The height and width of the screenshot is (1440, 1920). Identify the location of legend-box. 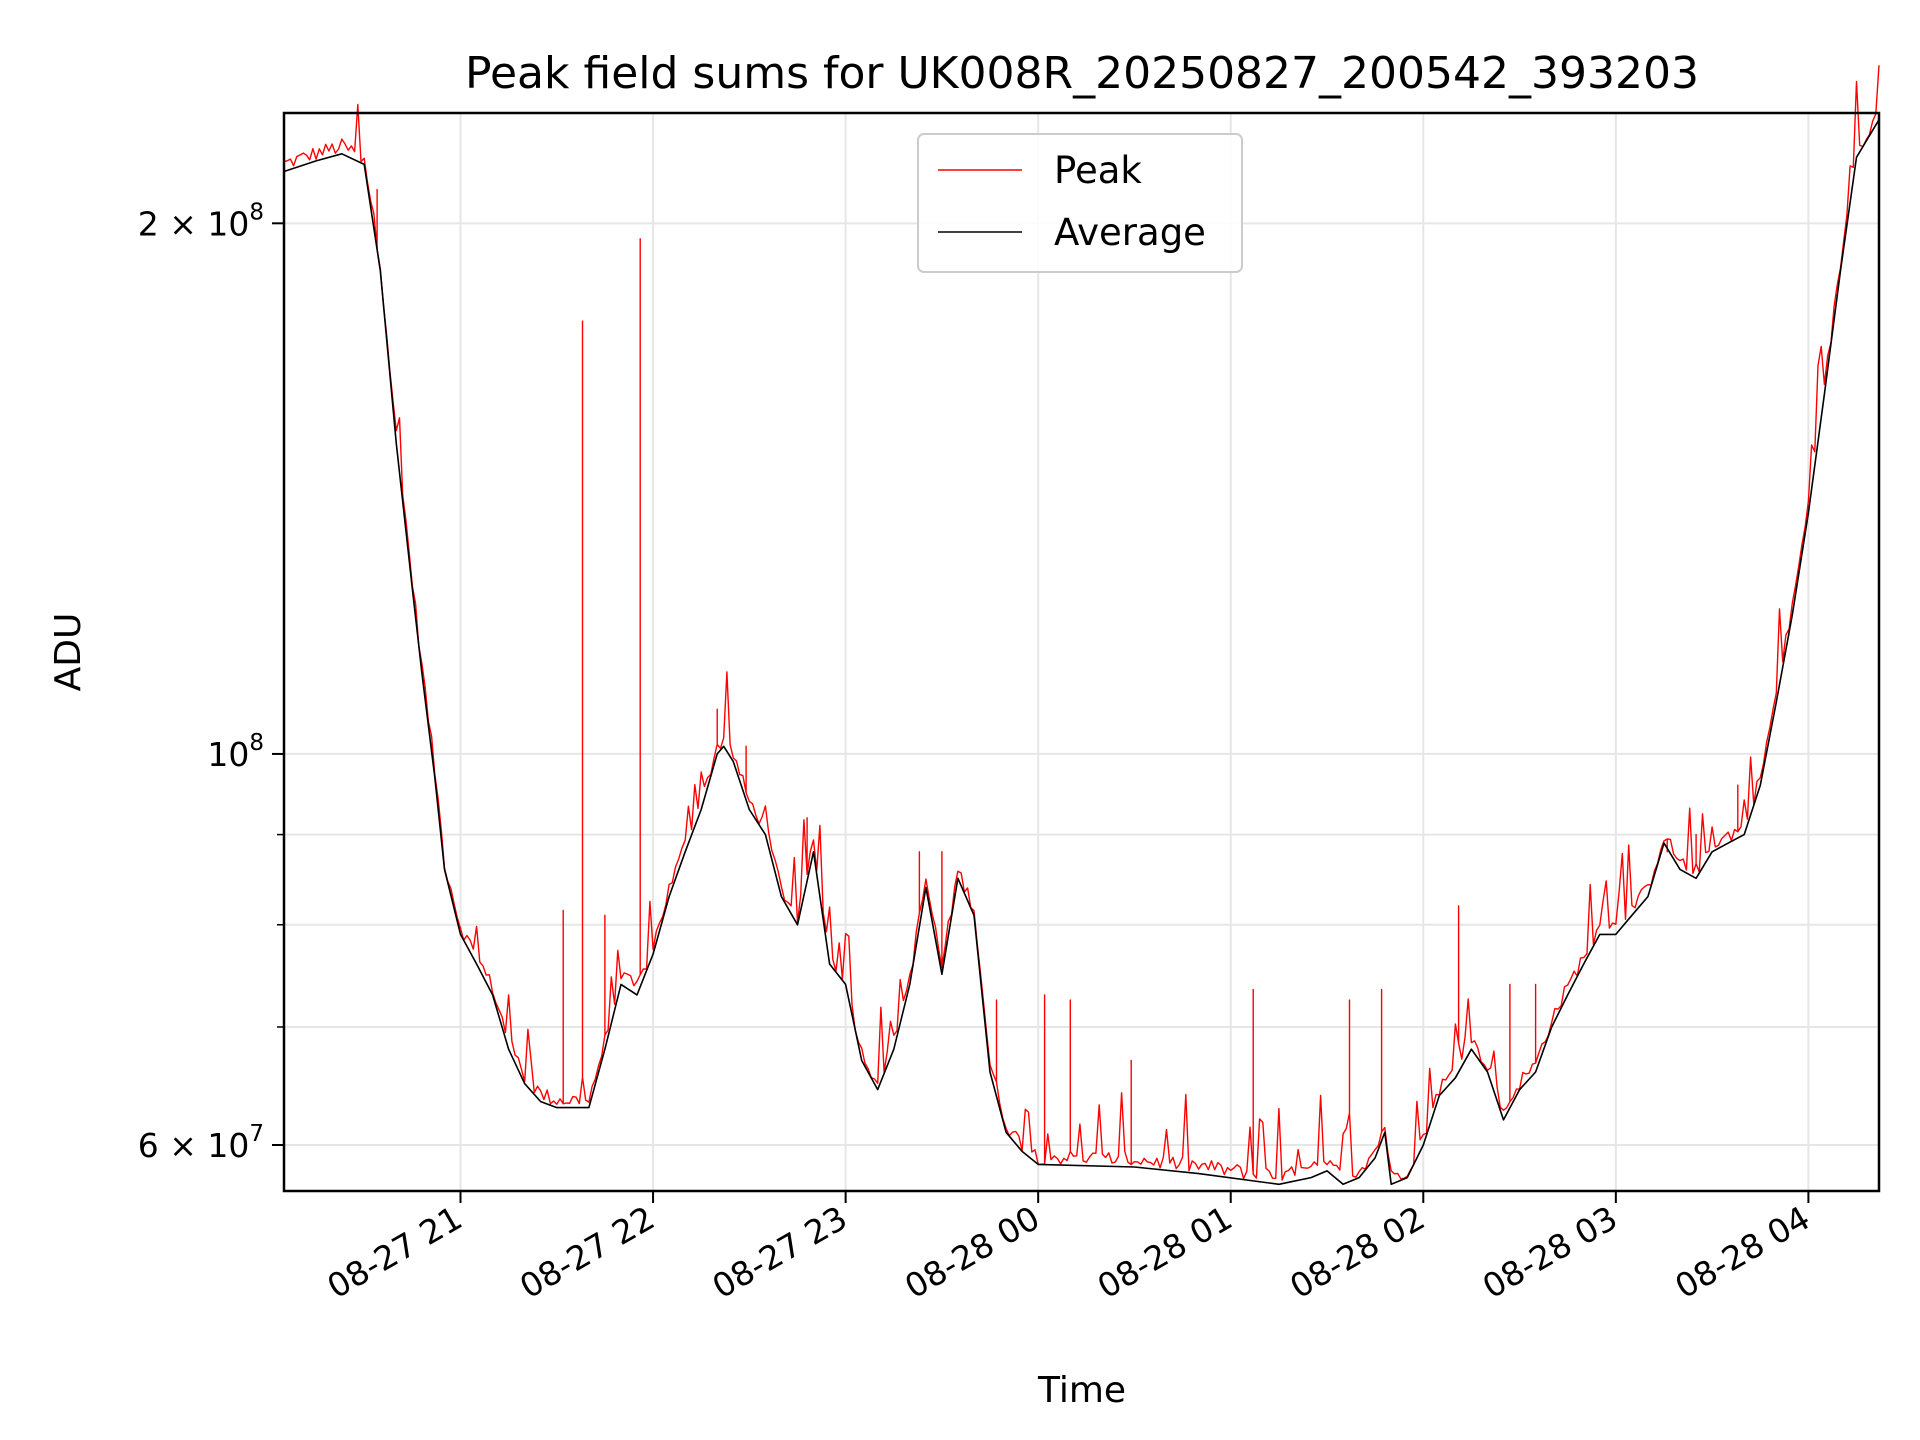
(1080, 203).